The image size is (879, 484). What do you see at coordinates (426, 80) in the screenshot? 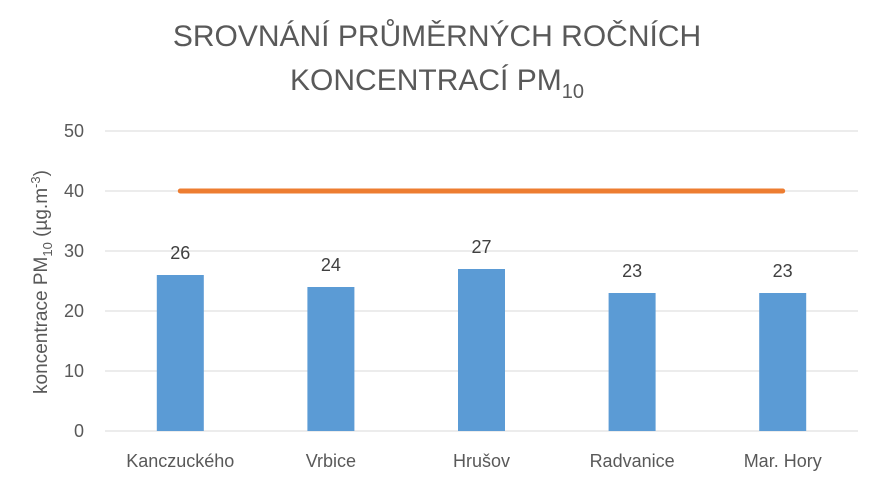
I see `chart-title-main: KONCENTRACÍ PM` at bounding box center [426, 80].